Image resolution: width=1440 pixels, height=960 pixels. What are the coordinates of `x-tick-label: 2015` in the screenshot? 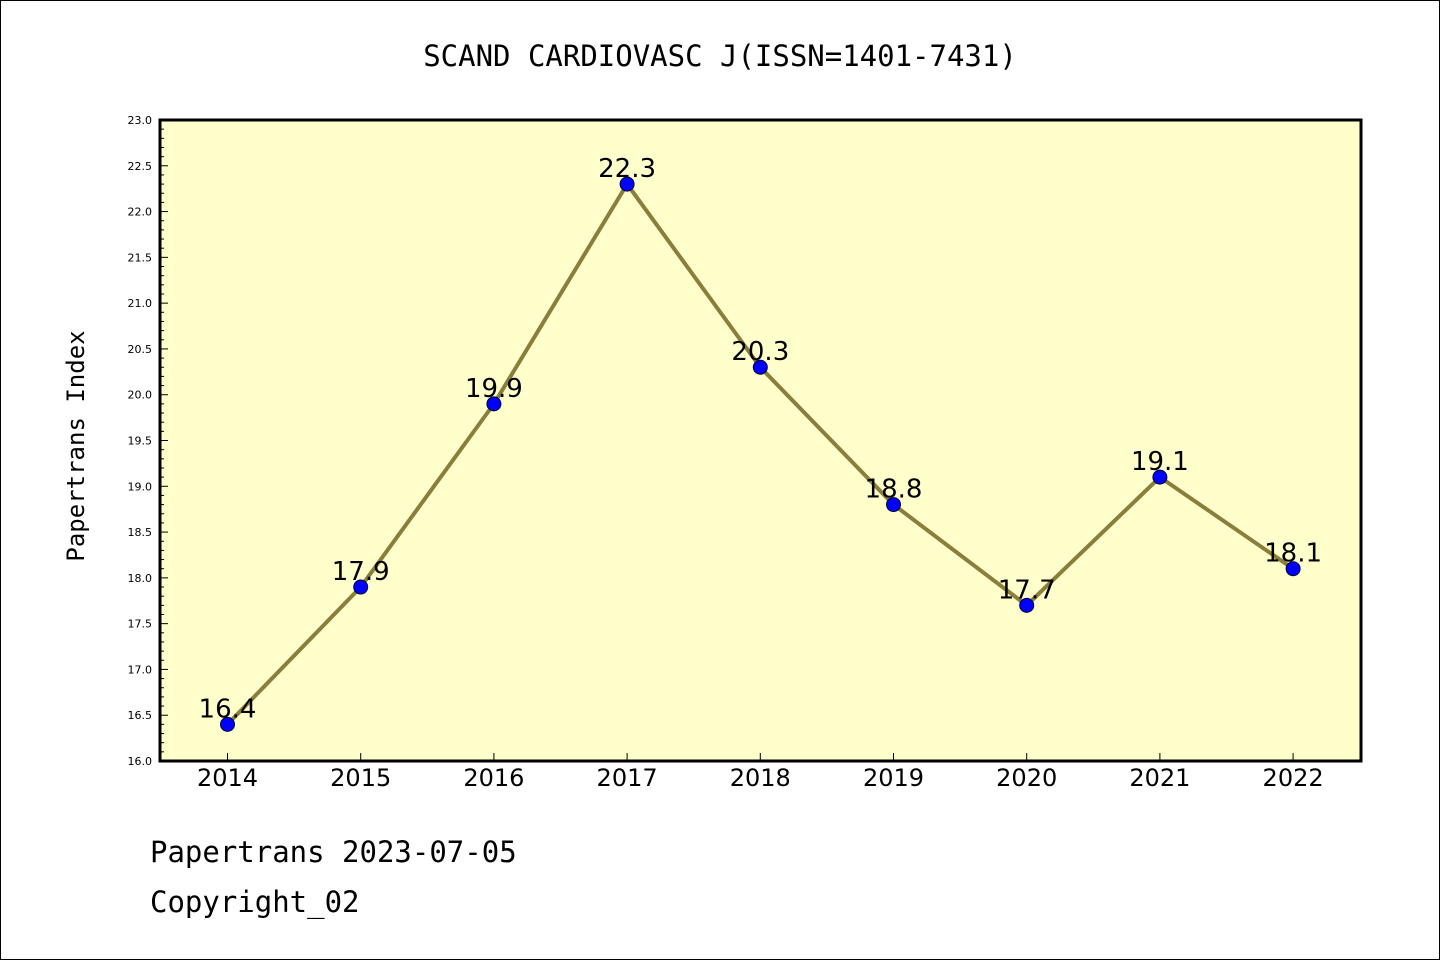 It's located at (360, 778).